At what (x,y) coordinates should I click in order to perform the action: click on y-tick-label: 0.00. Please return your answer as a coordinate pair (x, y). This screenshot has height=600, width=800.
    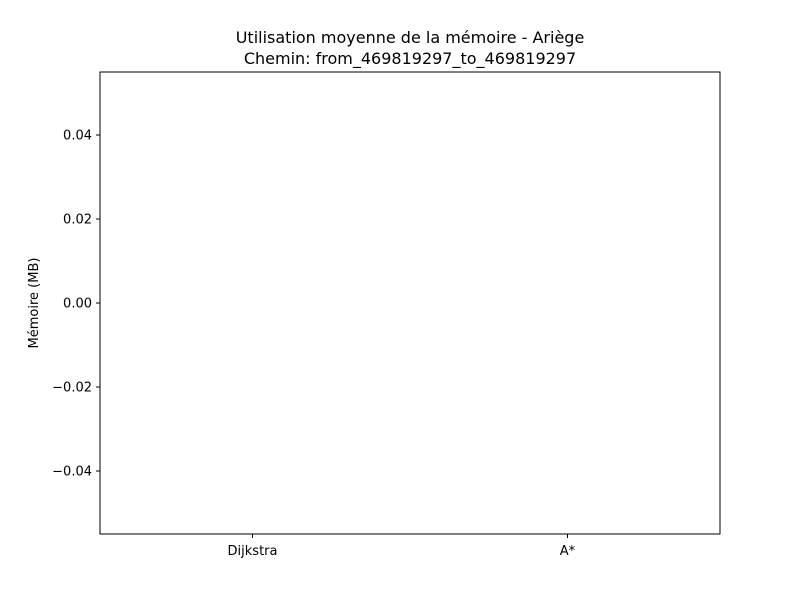
    Looking at the image, I should click on (77, 304).